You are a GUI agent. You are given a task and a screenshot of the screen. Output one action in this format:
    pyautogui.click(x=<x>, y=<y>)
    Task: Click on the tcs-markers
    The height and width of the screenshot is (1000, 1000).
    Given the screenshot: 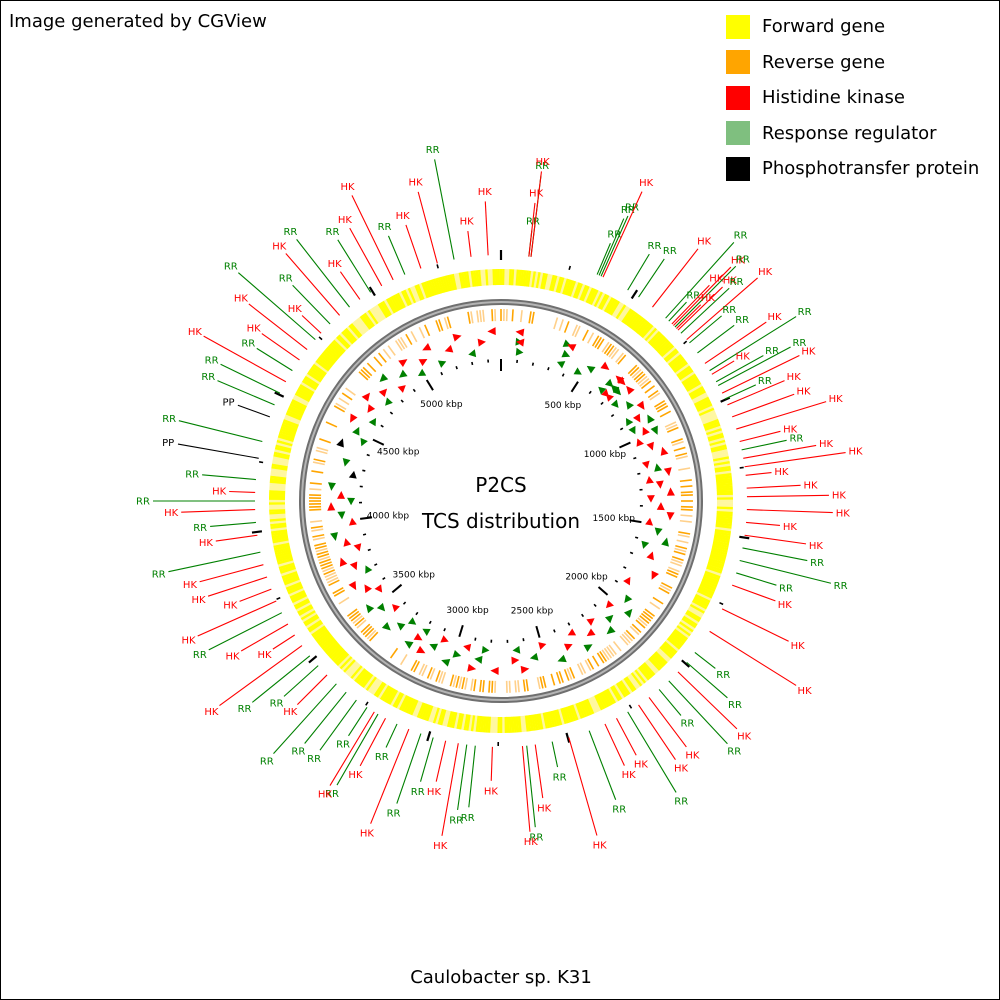 What is the action you would take?
    pyautogui.click(x=501, y=501)
    